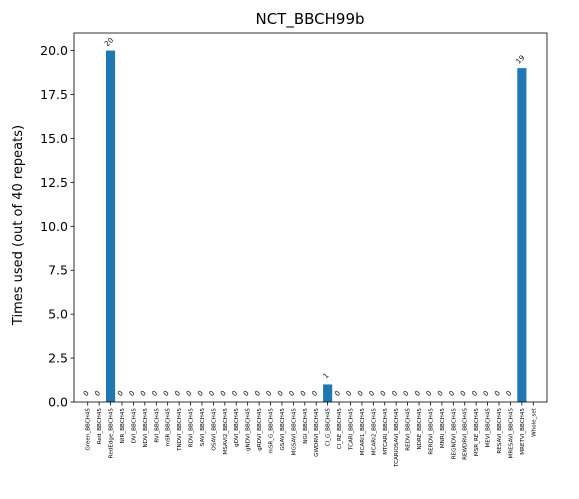 This screenshot has height=499, width=579. What do you see at coordinates (234, 393) in the screenshot?
I see `data-label-13: 0` at bounding box center [234, 393].